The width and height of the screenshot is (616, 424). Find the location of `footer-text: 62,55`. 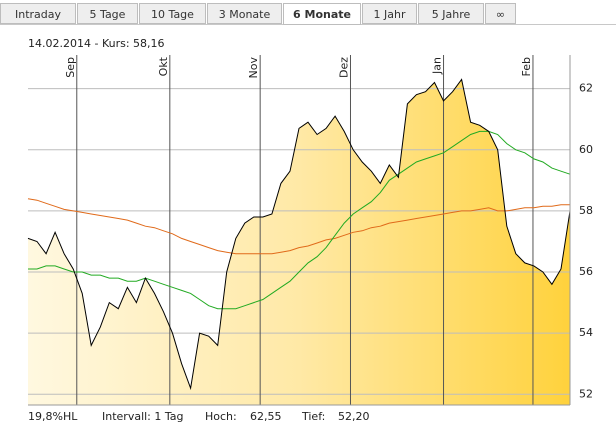

footer-text: 62,55 is located at coordinates (266, 416).